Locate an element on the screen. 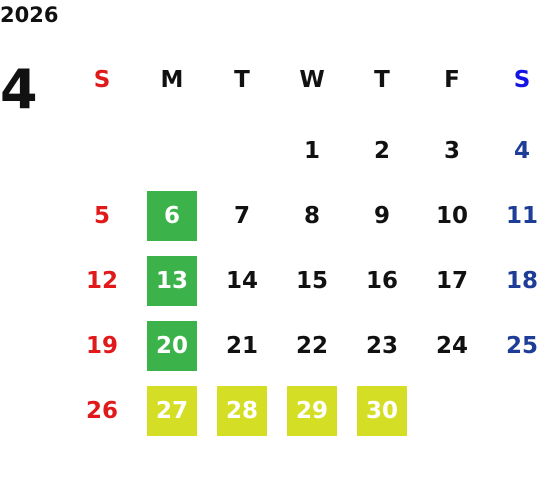 The image size is (548, 503). highlighted-day: 27 is located at coordinates (172, 411).